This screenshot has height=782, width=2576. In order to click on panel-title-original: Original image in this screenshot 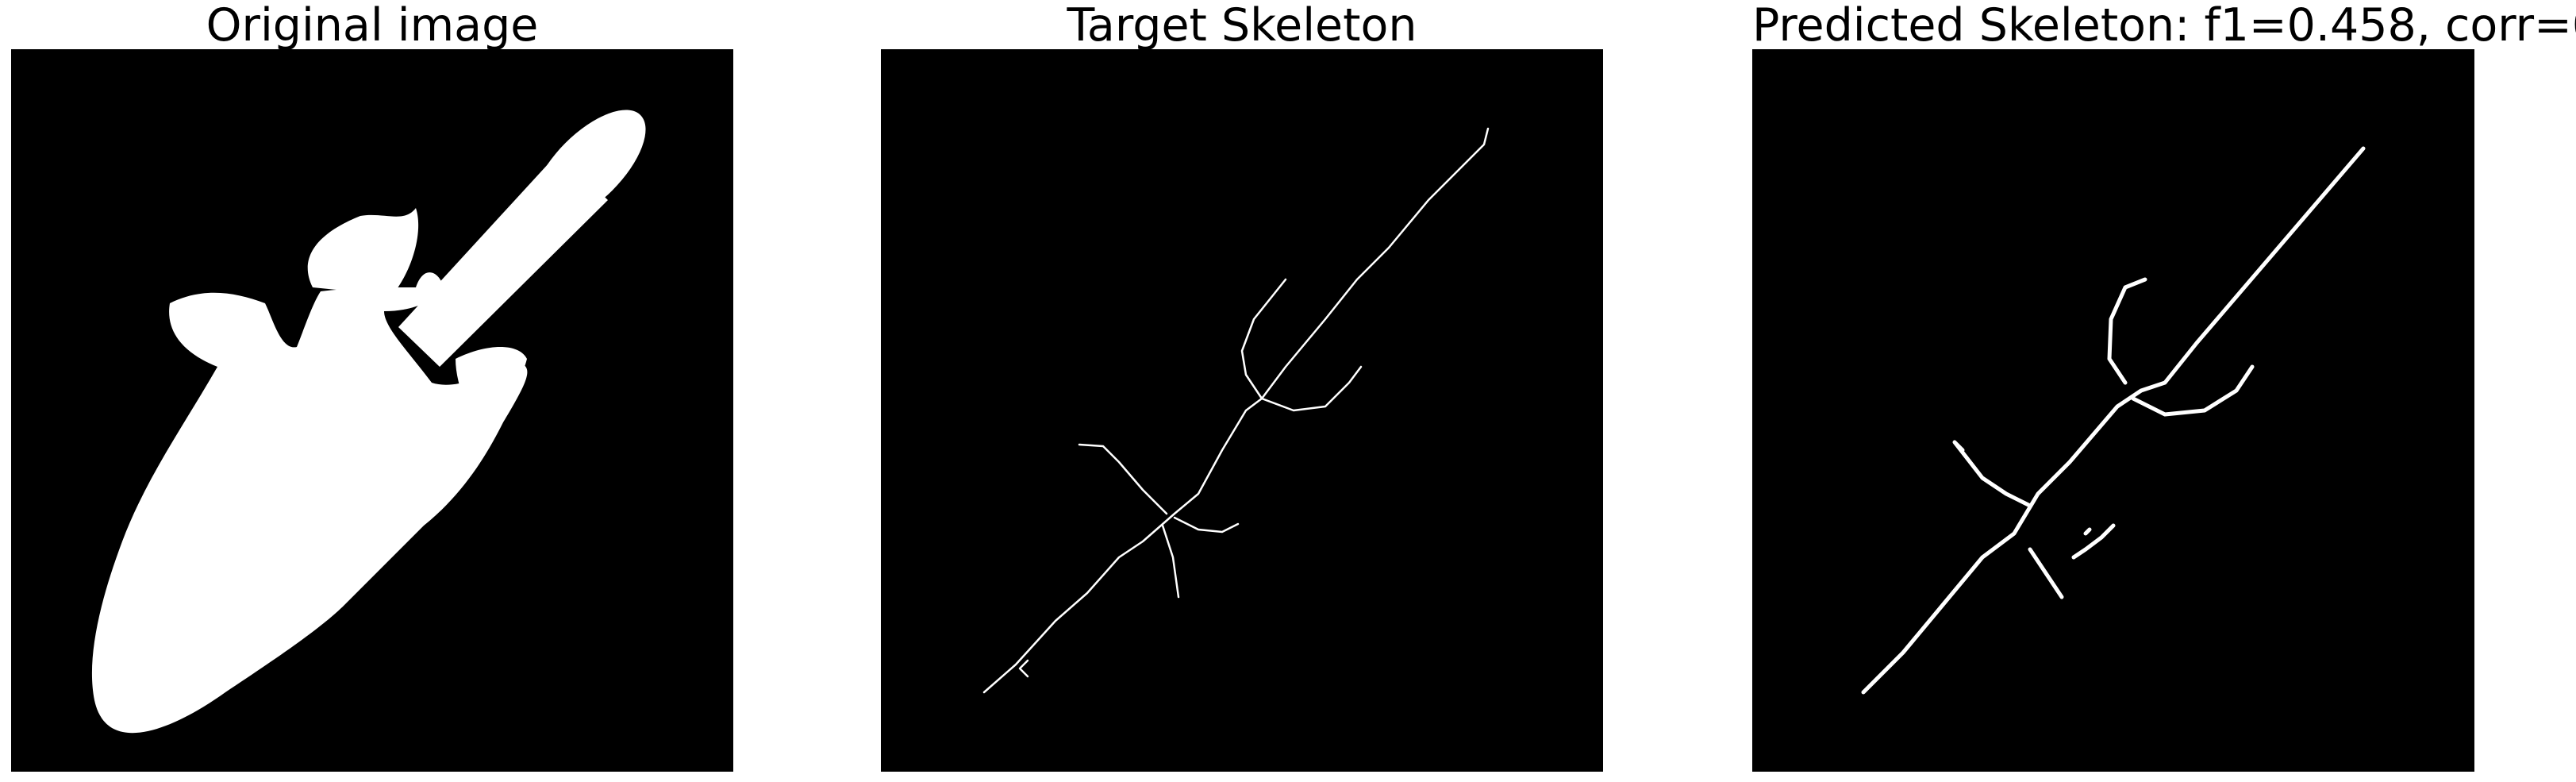, I will do `click(372, 26)`.